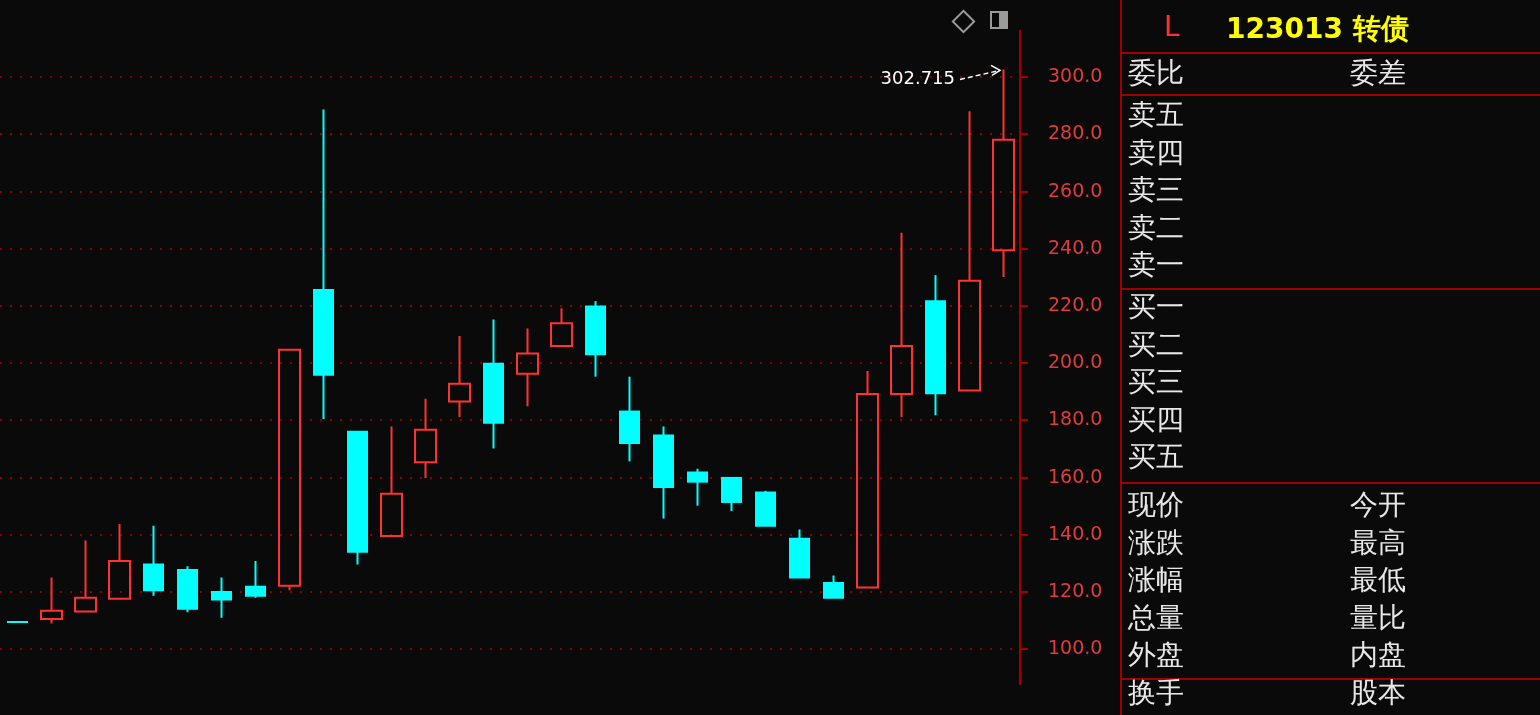  Describe the element at coordinates (1156, 115) in the screenshot. I see `text: 卖五` at that location.